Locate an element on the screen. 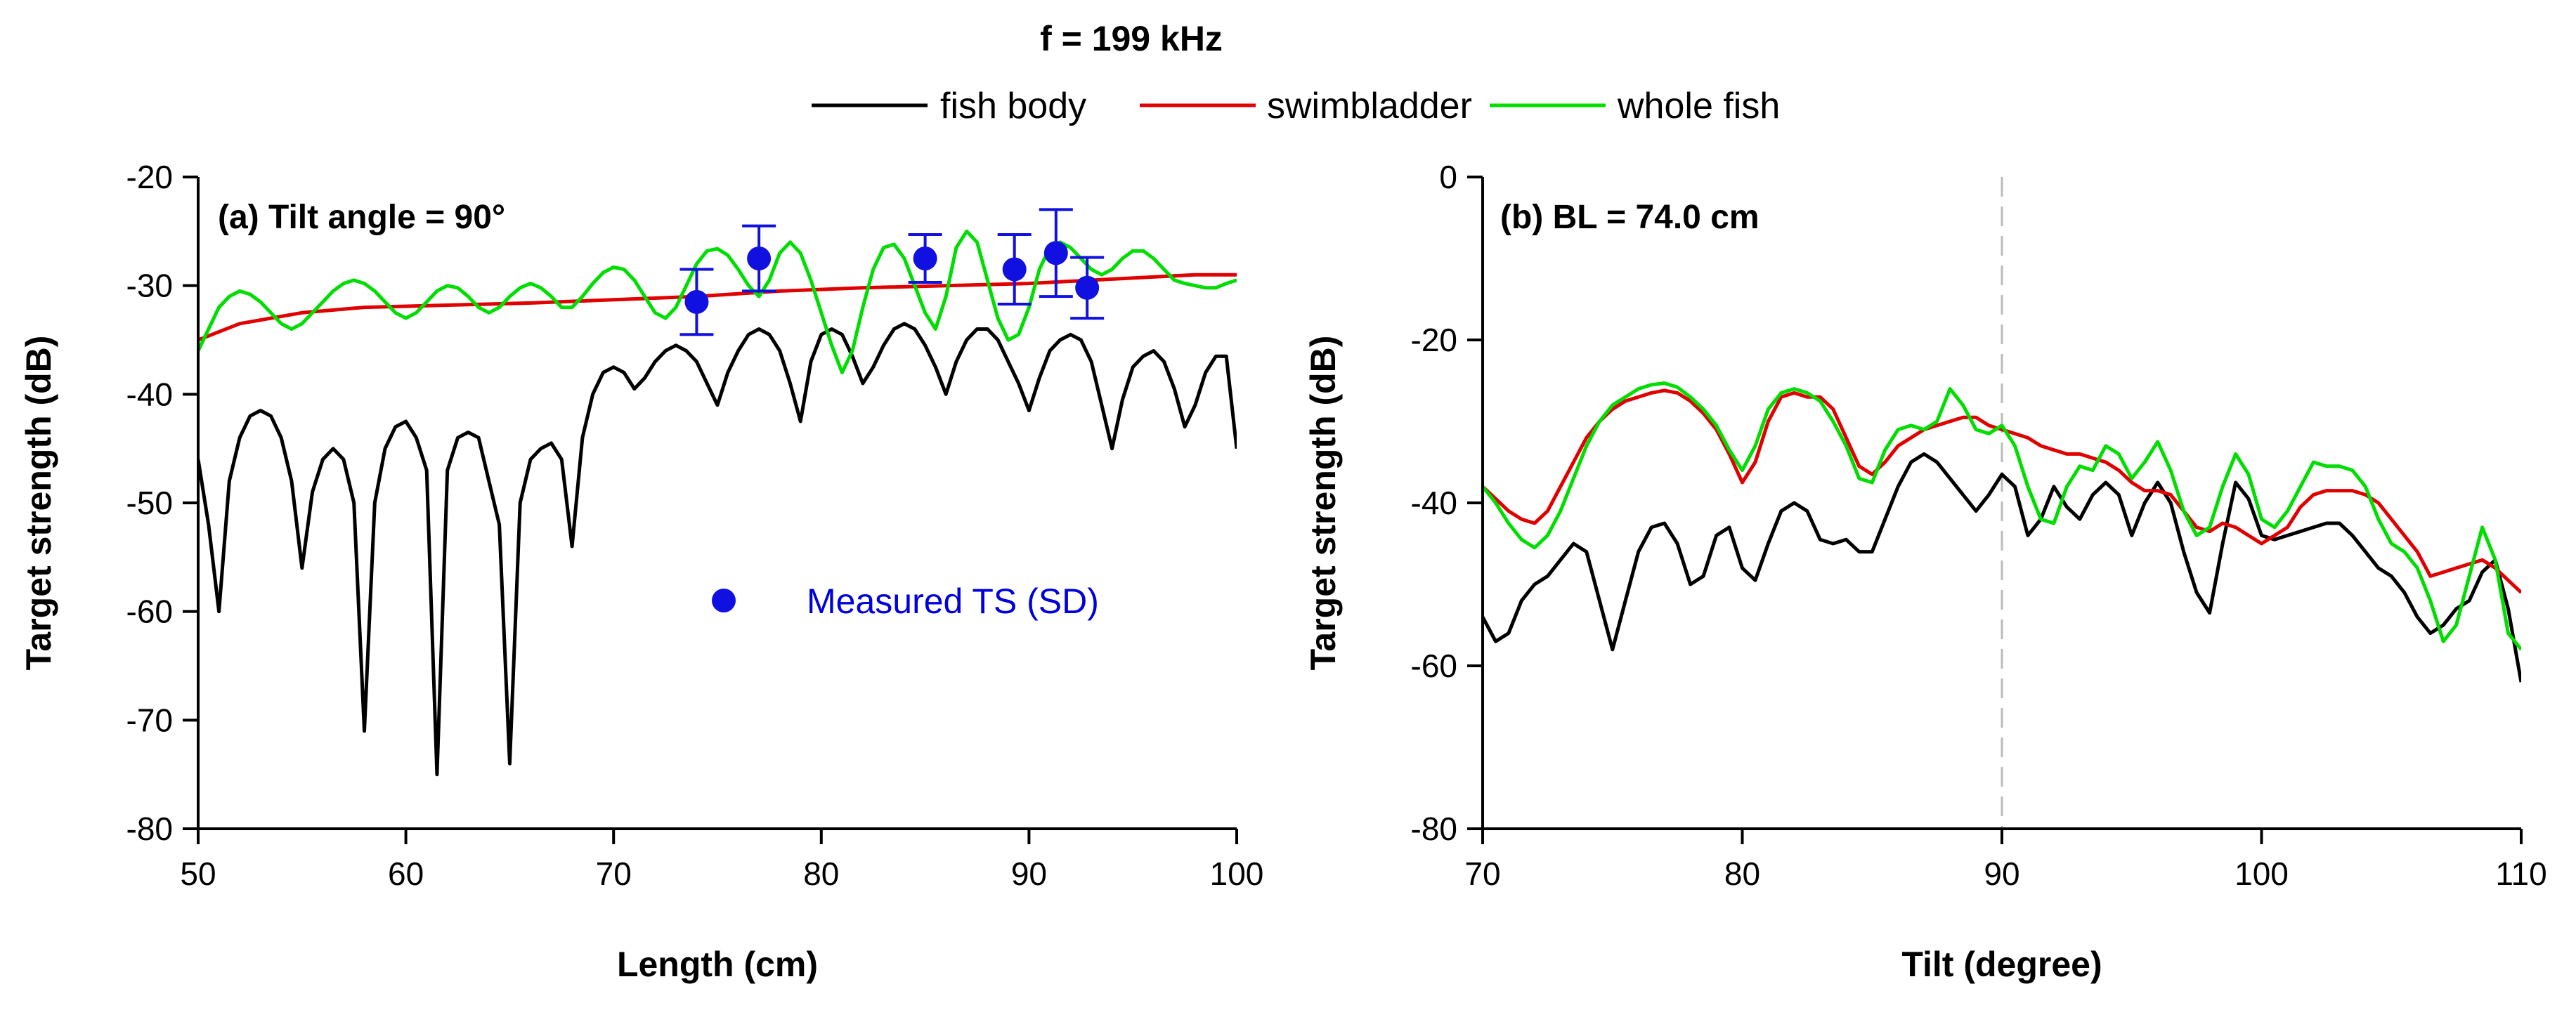 This screenshot has height=1017, width=2576. panel-b-series-whole-fish is located at coordinates (2002, 516).